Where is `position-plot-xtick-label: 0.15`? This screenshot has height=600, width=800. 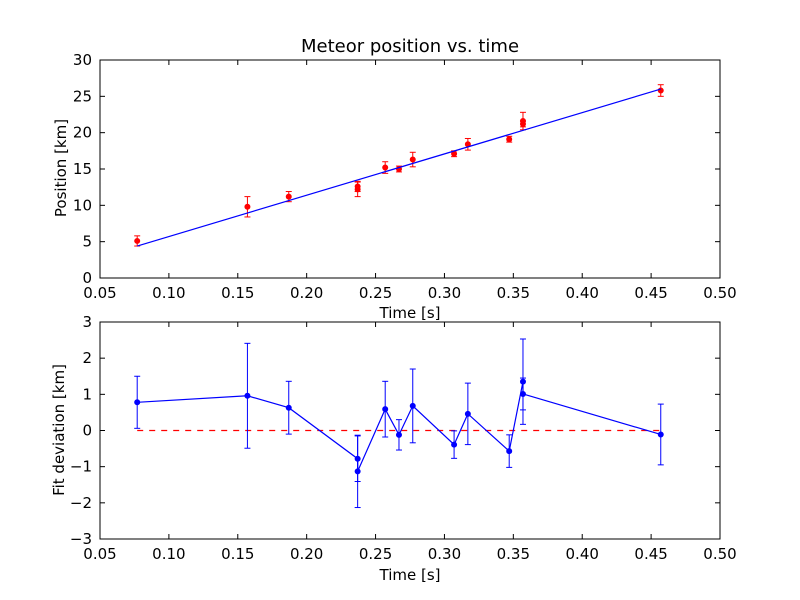 position-plot-xtick-label: 0.15 is located at coordinates (237, 293).